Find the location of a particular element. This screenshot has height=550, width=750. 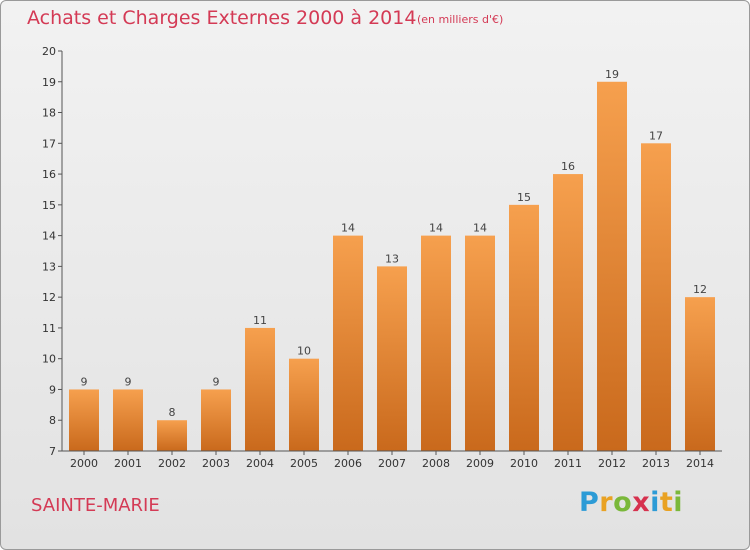

data-label-2007: 13 is located at coordinates (392, 258).